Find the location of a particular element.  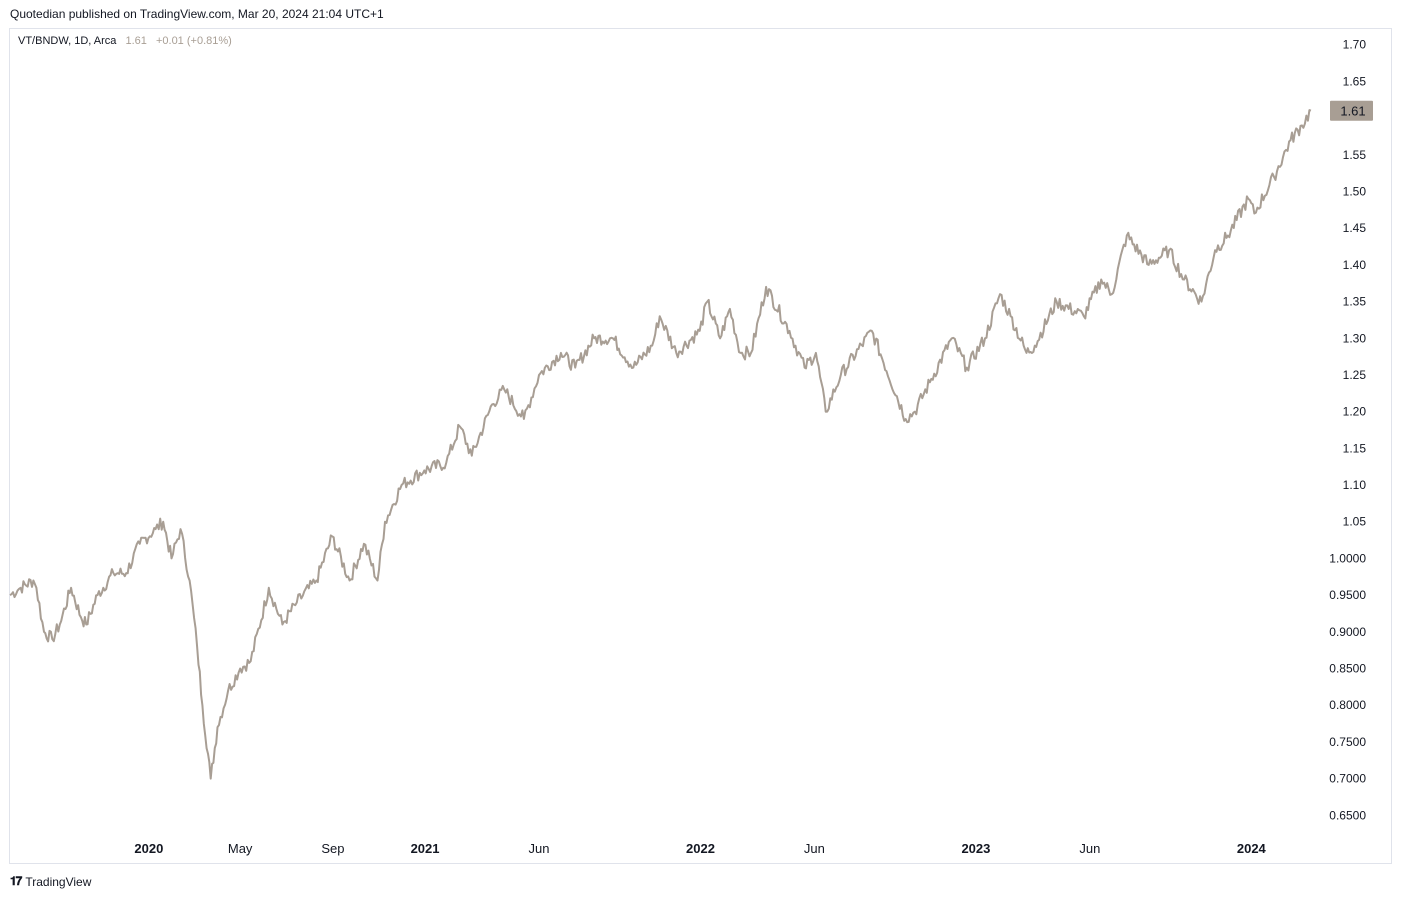

y-tick-label: 1.25 is located at coordinates (1355, 375).